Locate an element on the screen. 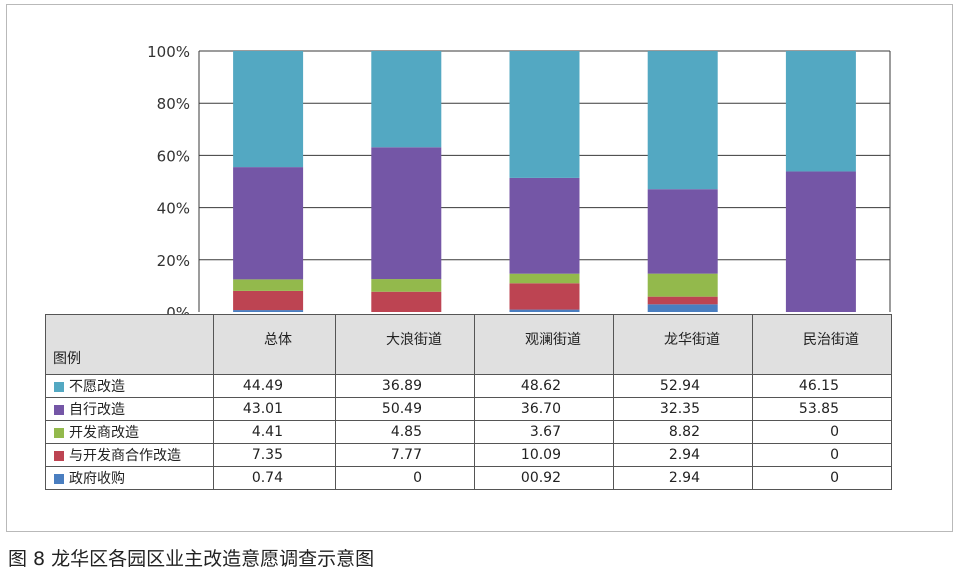 The width and height of the screenshot is (961, 573). table-cell-value: 46.15 is located at coordinates (822, 386).